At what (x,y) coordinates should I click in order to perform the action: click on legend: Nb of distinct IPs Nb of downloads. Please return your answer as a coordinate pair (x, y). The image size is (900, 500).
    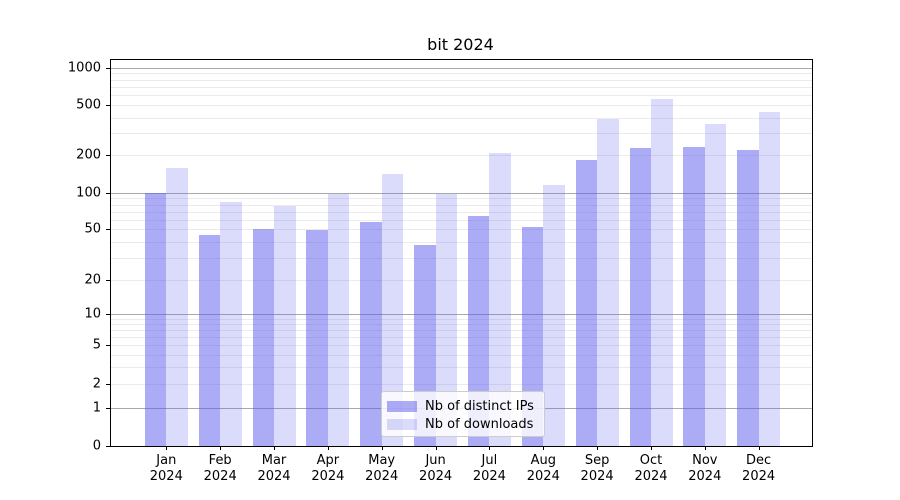
    Looking at the image, I should click on (463, 414).